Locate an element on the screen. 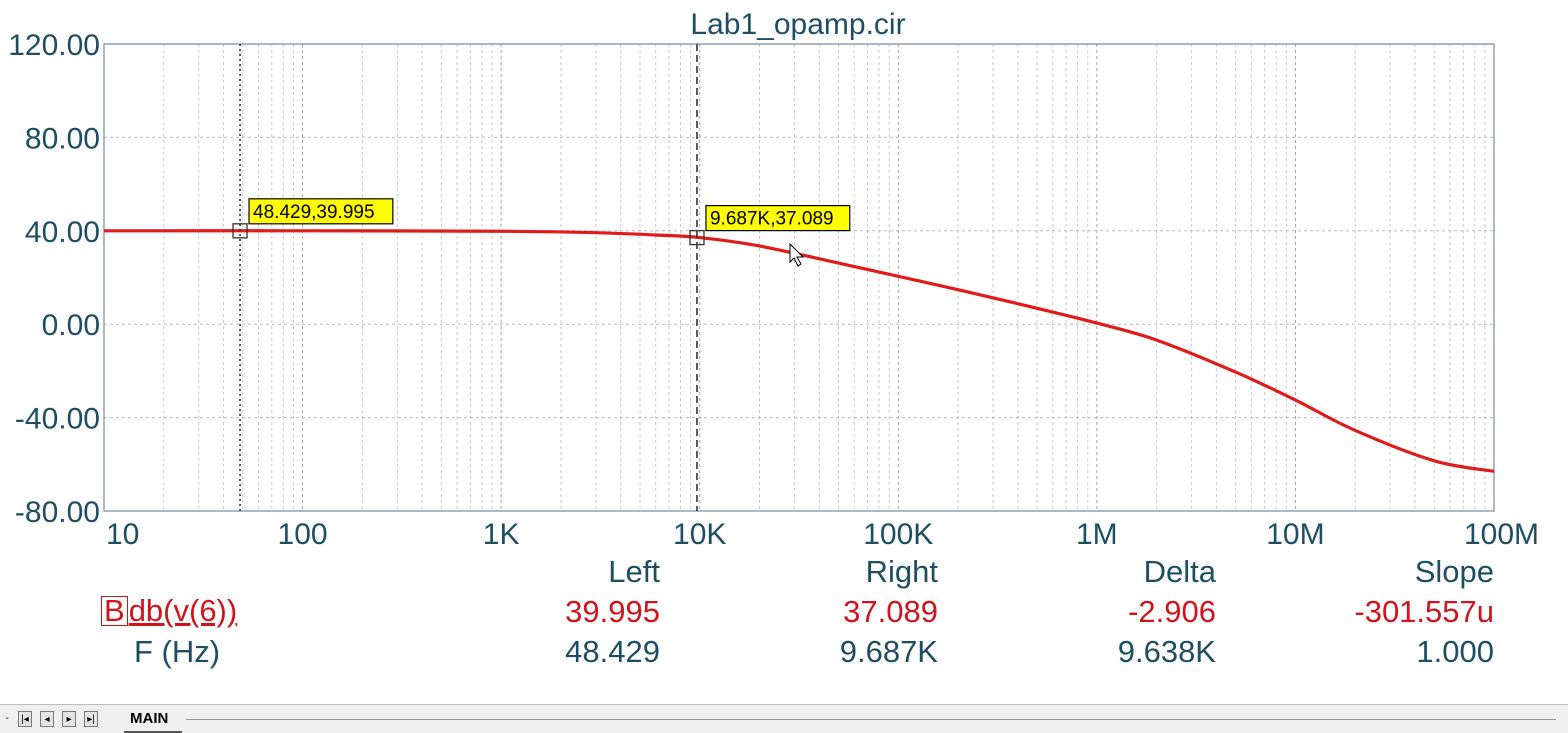 The height and width of the screenshot is (733, 1568). last-page-icon: ▸| is located at coordinates (91, 719).